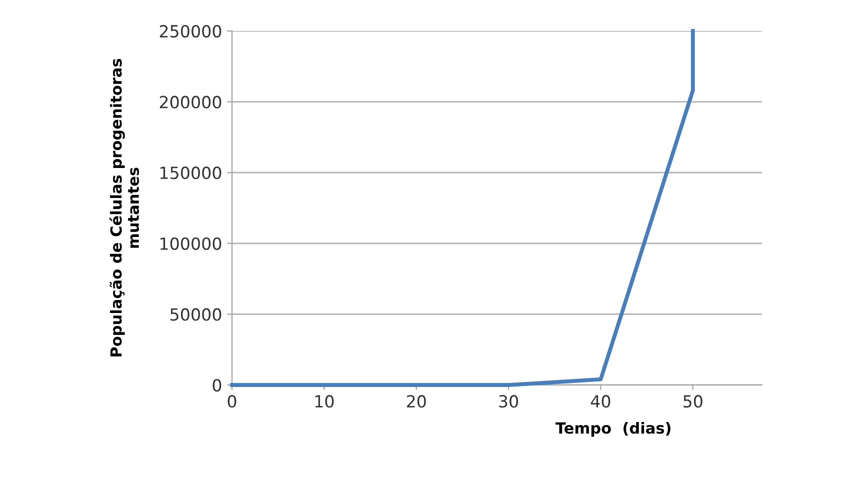  I want to click on x-tick-label: 20, so click(416, 401).